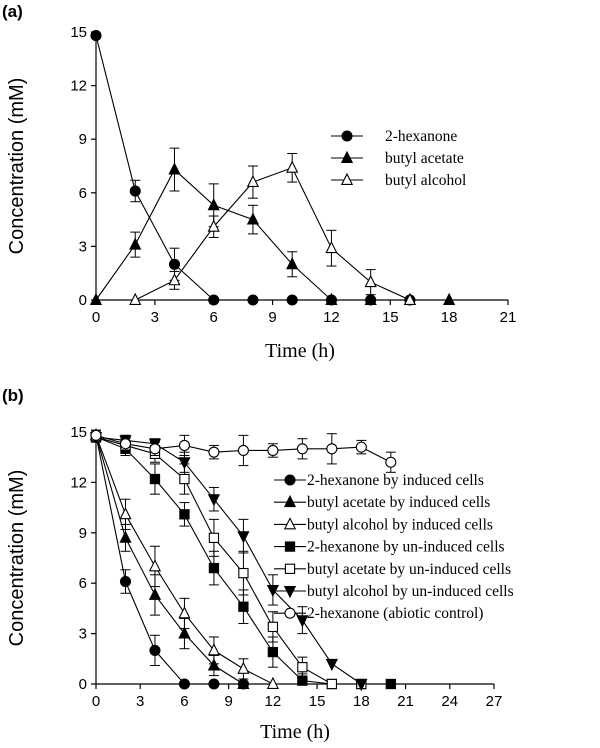 Image resolution: width=600 pixels, height=748 pixels. Describe the element at coordinates (449, 701) in the screenshot. I see `x-tick-label: 24` at that location.